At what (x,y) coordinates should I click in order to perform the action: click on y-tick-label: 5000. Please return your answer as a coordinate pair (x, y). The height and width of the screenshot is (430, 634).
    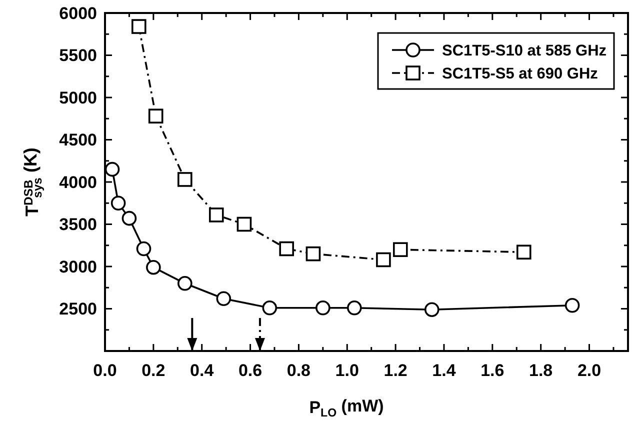
    Looking at the image, I should click on (78, 98).